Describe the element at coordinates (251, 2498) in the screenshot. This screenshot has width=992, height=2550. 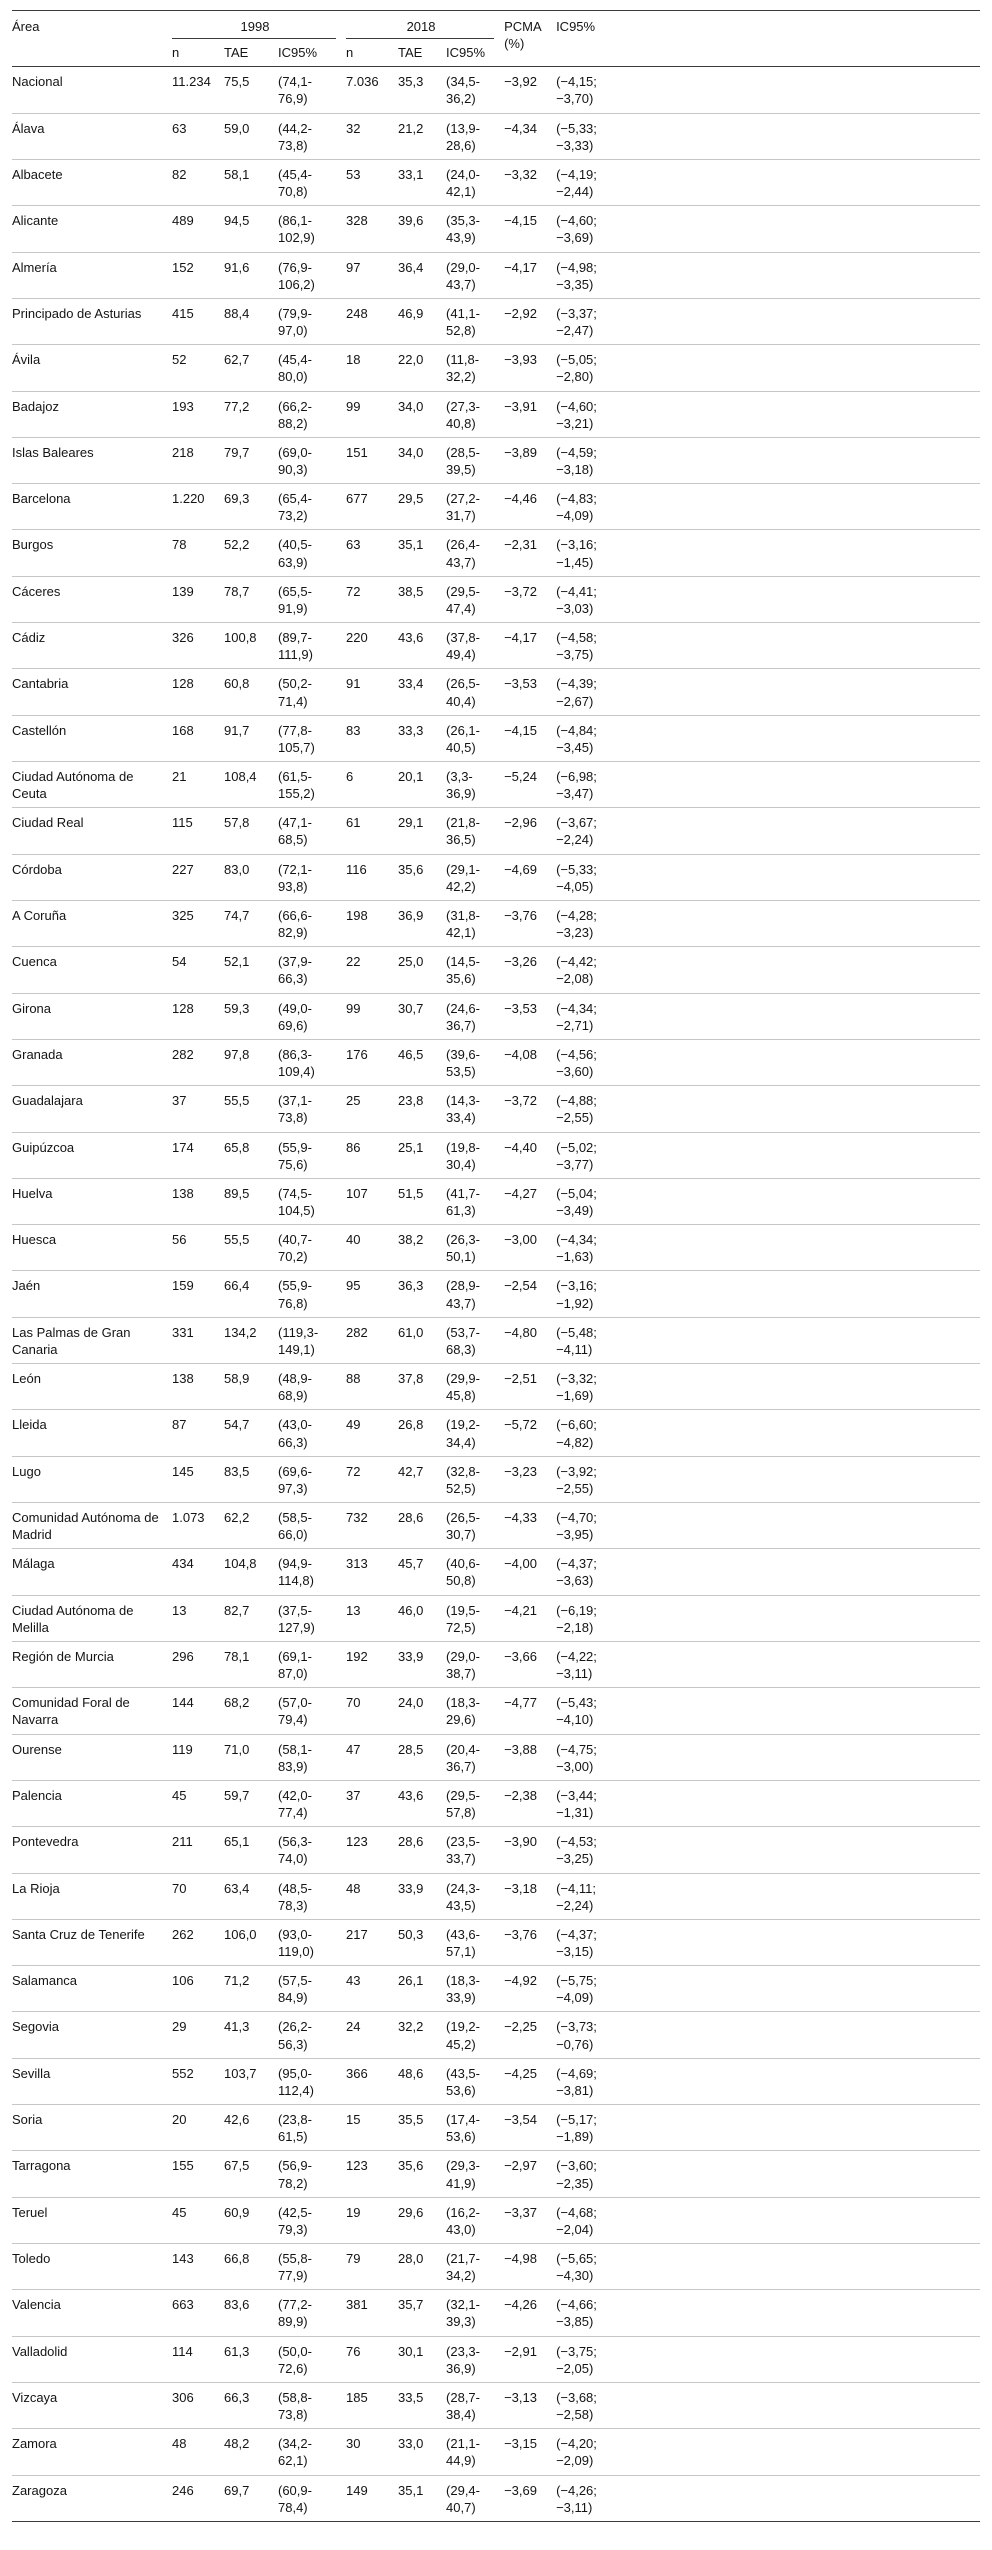
I see `cell-tae-1998: 69,7` at that location.